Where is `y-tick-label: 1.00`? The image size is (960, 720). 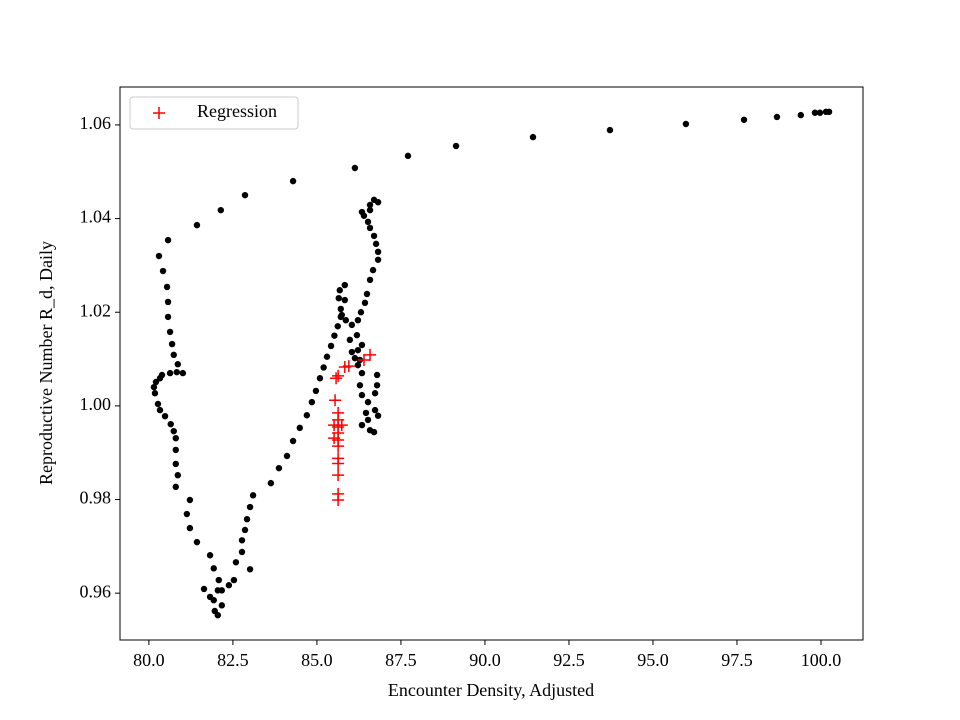
y-tick-label: 1.00 is located at coordinates (96, 404).